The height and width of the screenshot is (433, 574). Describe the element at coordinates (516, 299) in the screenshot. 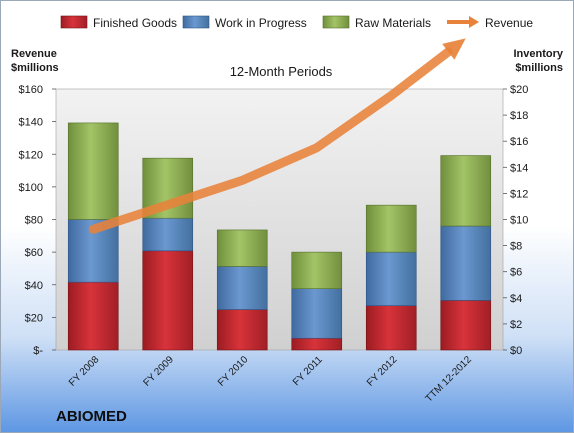

I see `right-tick-label: $4` at that location.